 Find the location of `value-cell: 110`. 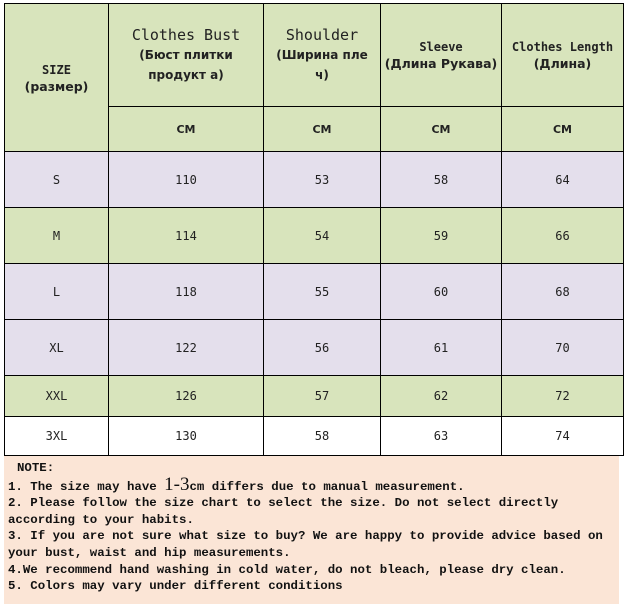

value-cell: 110 is located at coordinates (186, 179).